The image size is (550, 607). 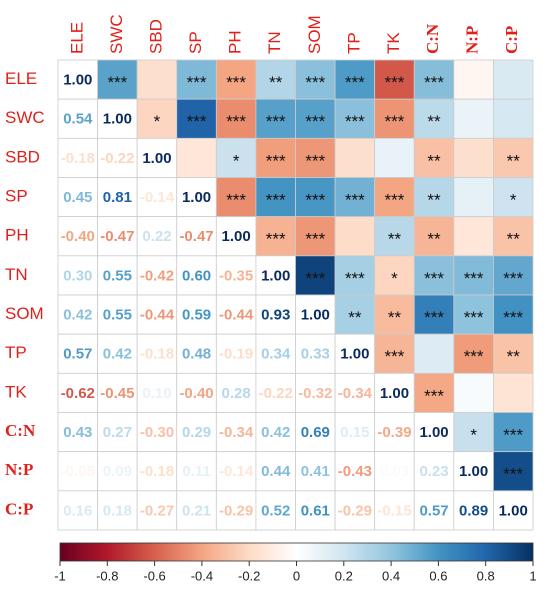 What do you see at coordinates (473, 510) in the screenshot?
I see `coefficient: 0.89` at bounding box center [473, 510].